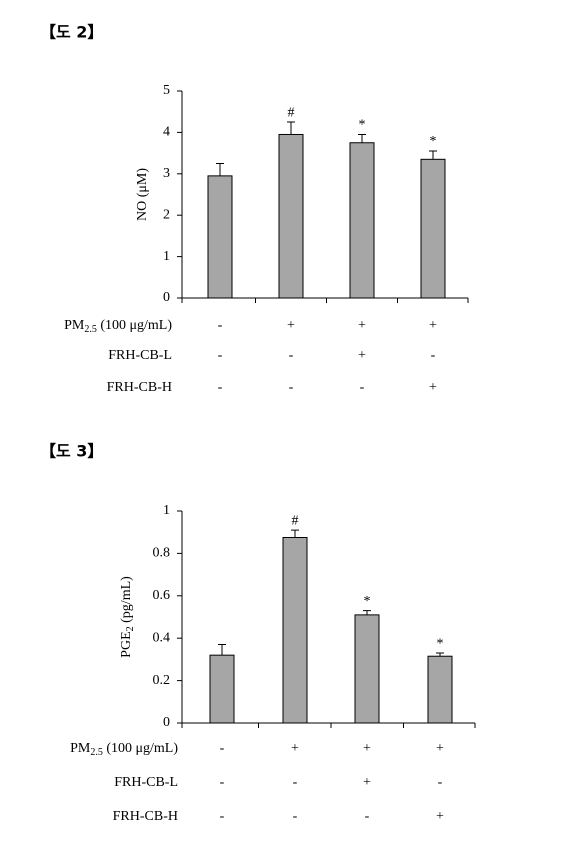  I want to click on y-axis-label-rest: (pg/mL), so click(126, 601).